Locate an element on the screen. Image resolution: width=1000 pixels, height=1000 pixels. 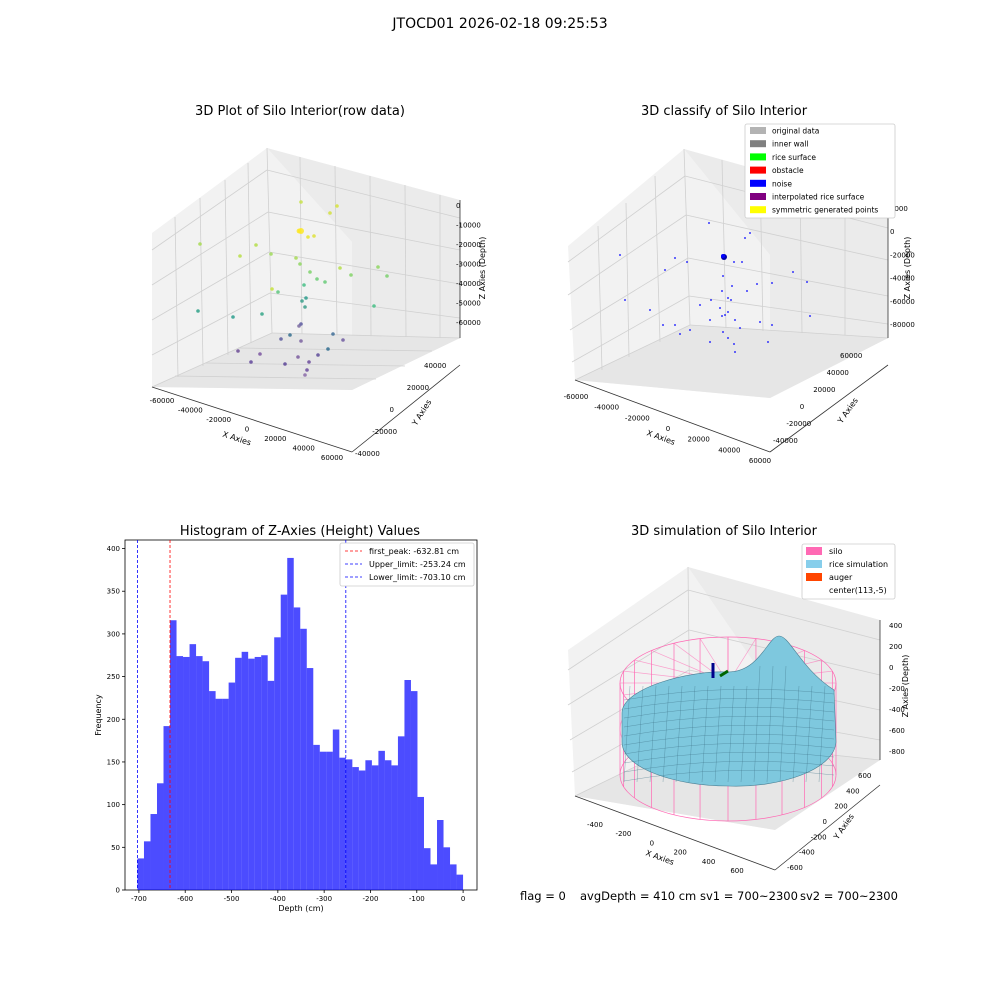
p4-yticks-tick-label: -600 is located at coordinates (795, 868).